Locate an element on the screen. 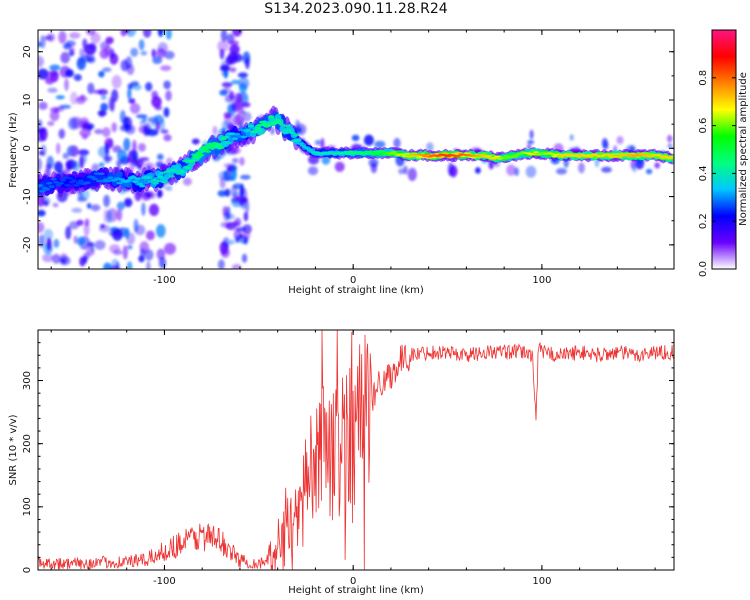 The width and height of the screenshot is (750, 600). snr-x-label: Height of straight line (km) is located at coordinates (356, 590).